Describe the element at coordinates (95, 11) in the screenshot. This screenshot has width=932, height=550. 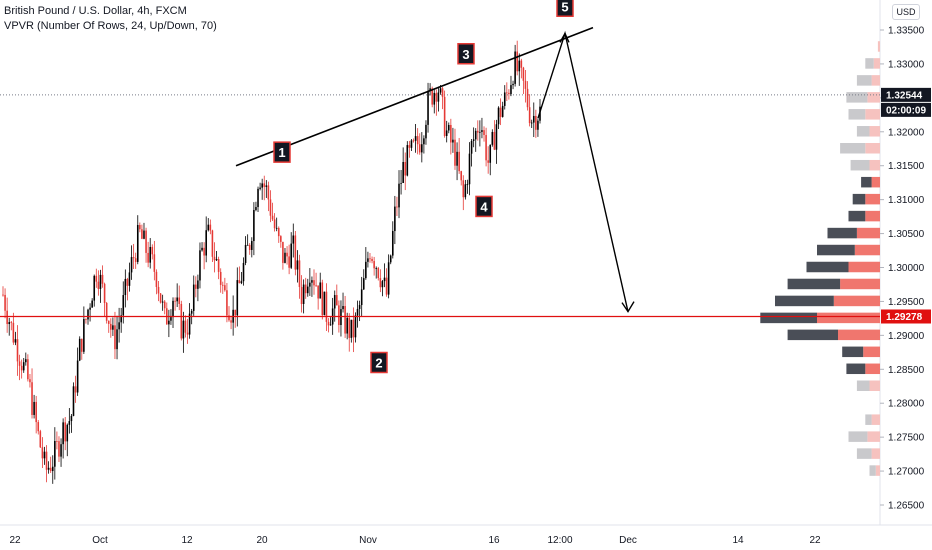
I see `symbol-title: British Pound / U.S. Dollar, 4h, FXCM` at that location.